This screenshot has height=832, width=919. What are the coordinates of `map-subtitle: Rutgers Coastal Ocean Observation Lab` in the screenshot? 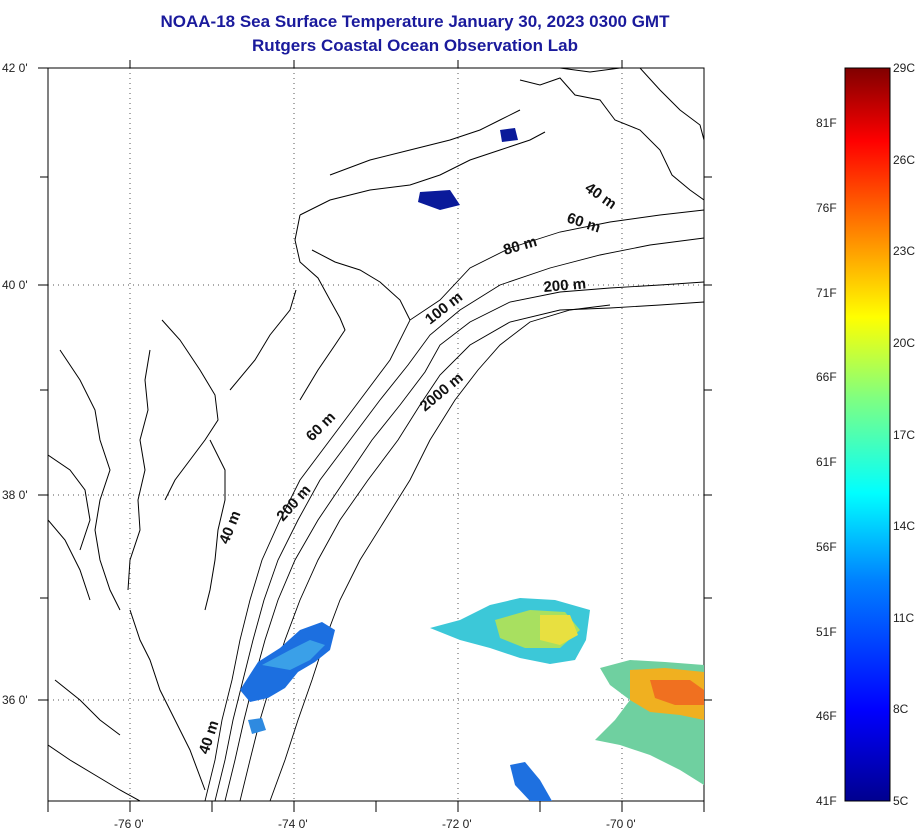 It's located at (415, 45).